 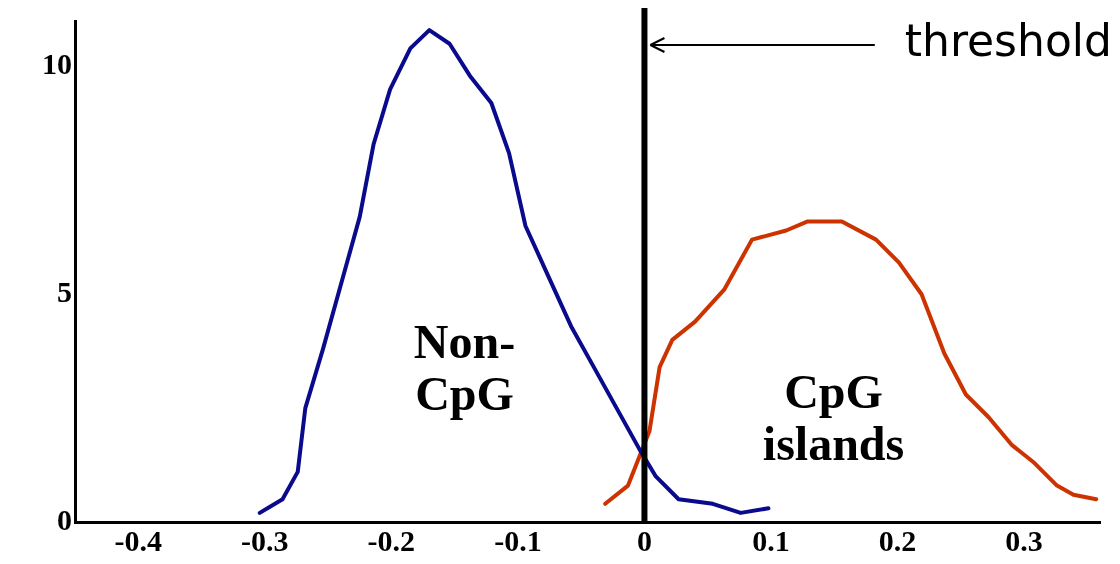 I want to click on annotation: Non- CpG, so click(x=464, y=368).